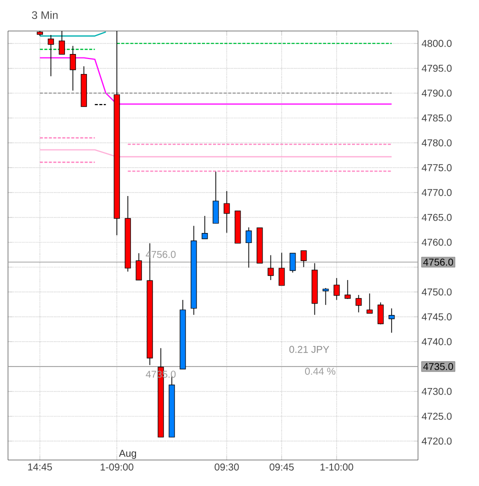 Image resolution: width=479 pixels, height=486 pixels. What do you see at coordinates (437, 192) in the screenshot?
I see `y-tick-label: 4770.0` at bounding box center [437, 192].